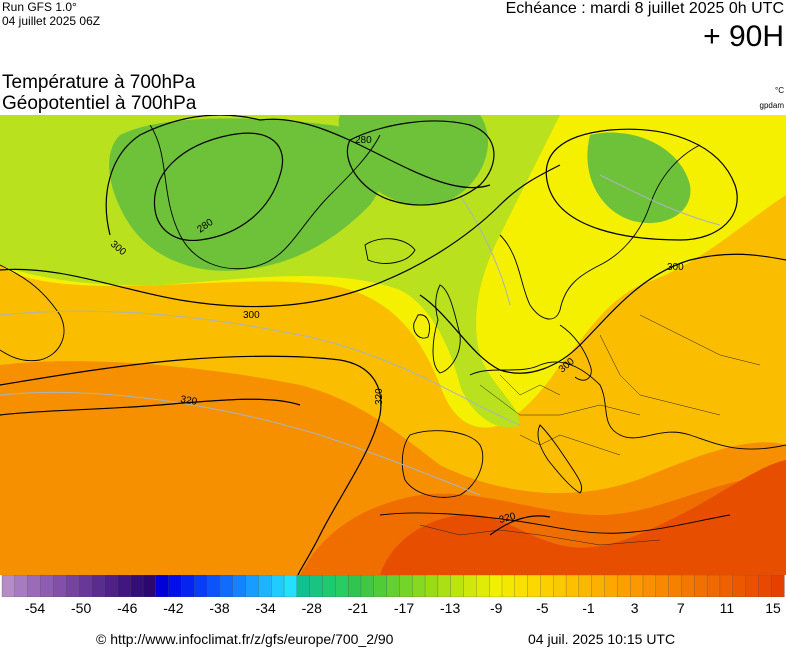 The height and width of the screenshot is (648, 786). I want to click on update-time: 04 juil. 2025 10:15 UTC, so click(602, 639).